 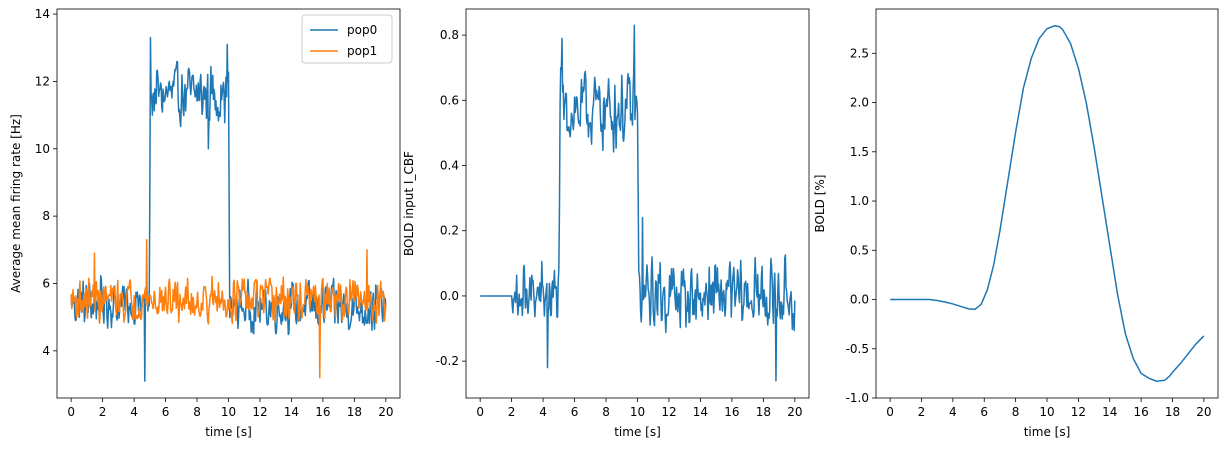 What do you see at coordinates (362, 51) in the screenshot?
I see `legend-label-pop1: pop1` at bounding box center [362, 51].